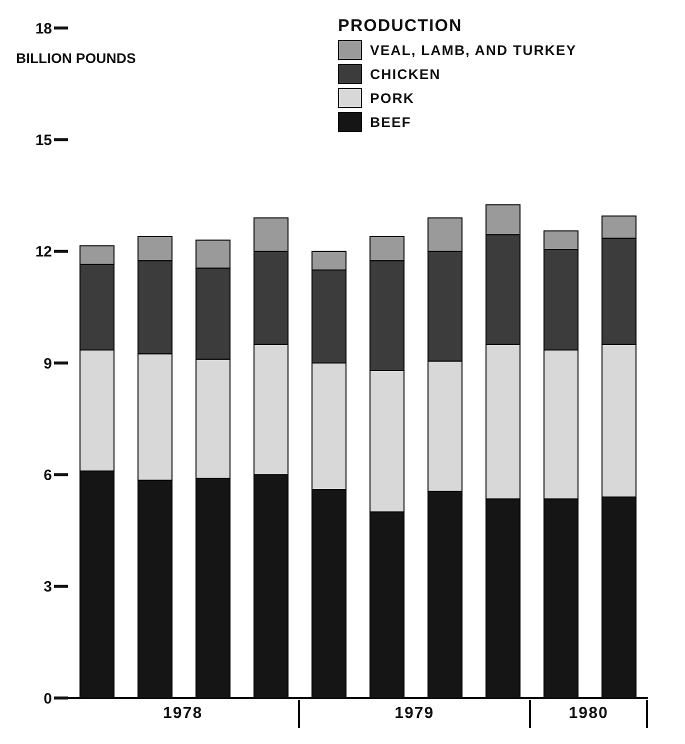 This screenshot has height=744, width=685. What do you see at coordinates (473, 50) in the screenshot?
I see `legend-label: VEAL, LAMB, AND TURKEY` at bounding box center [473, 50].